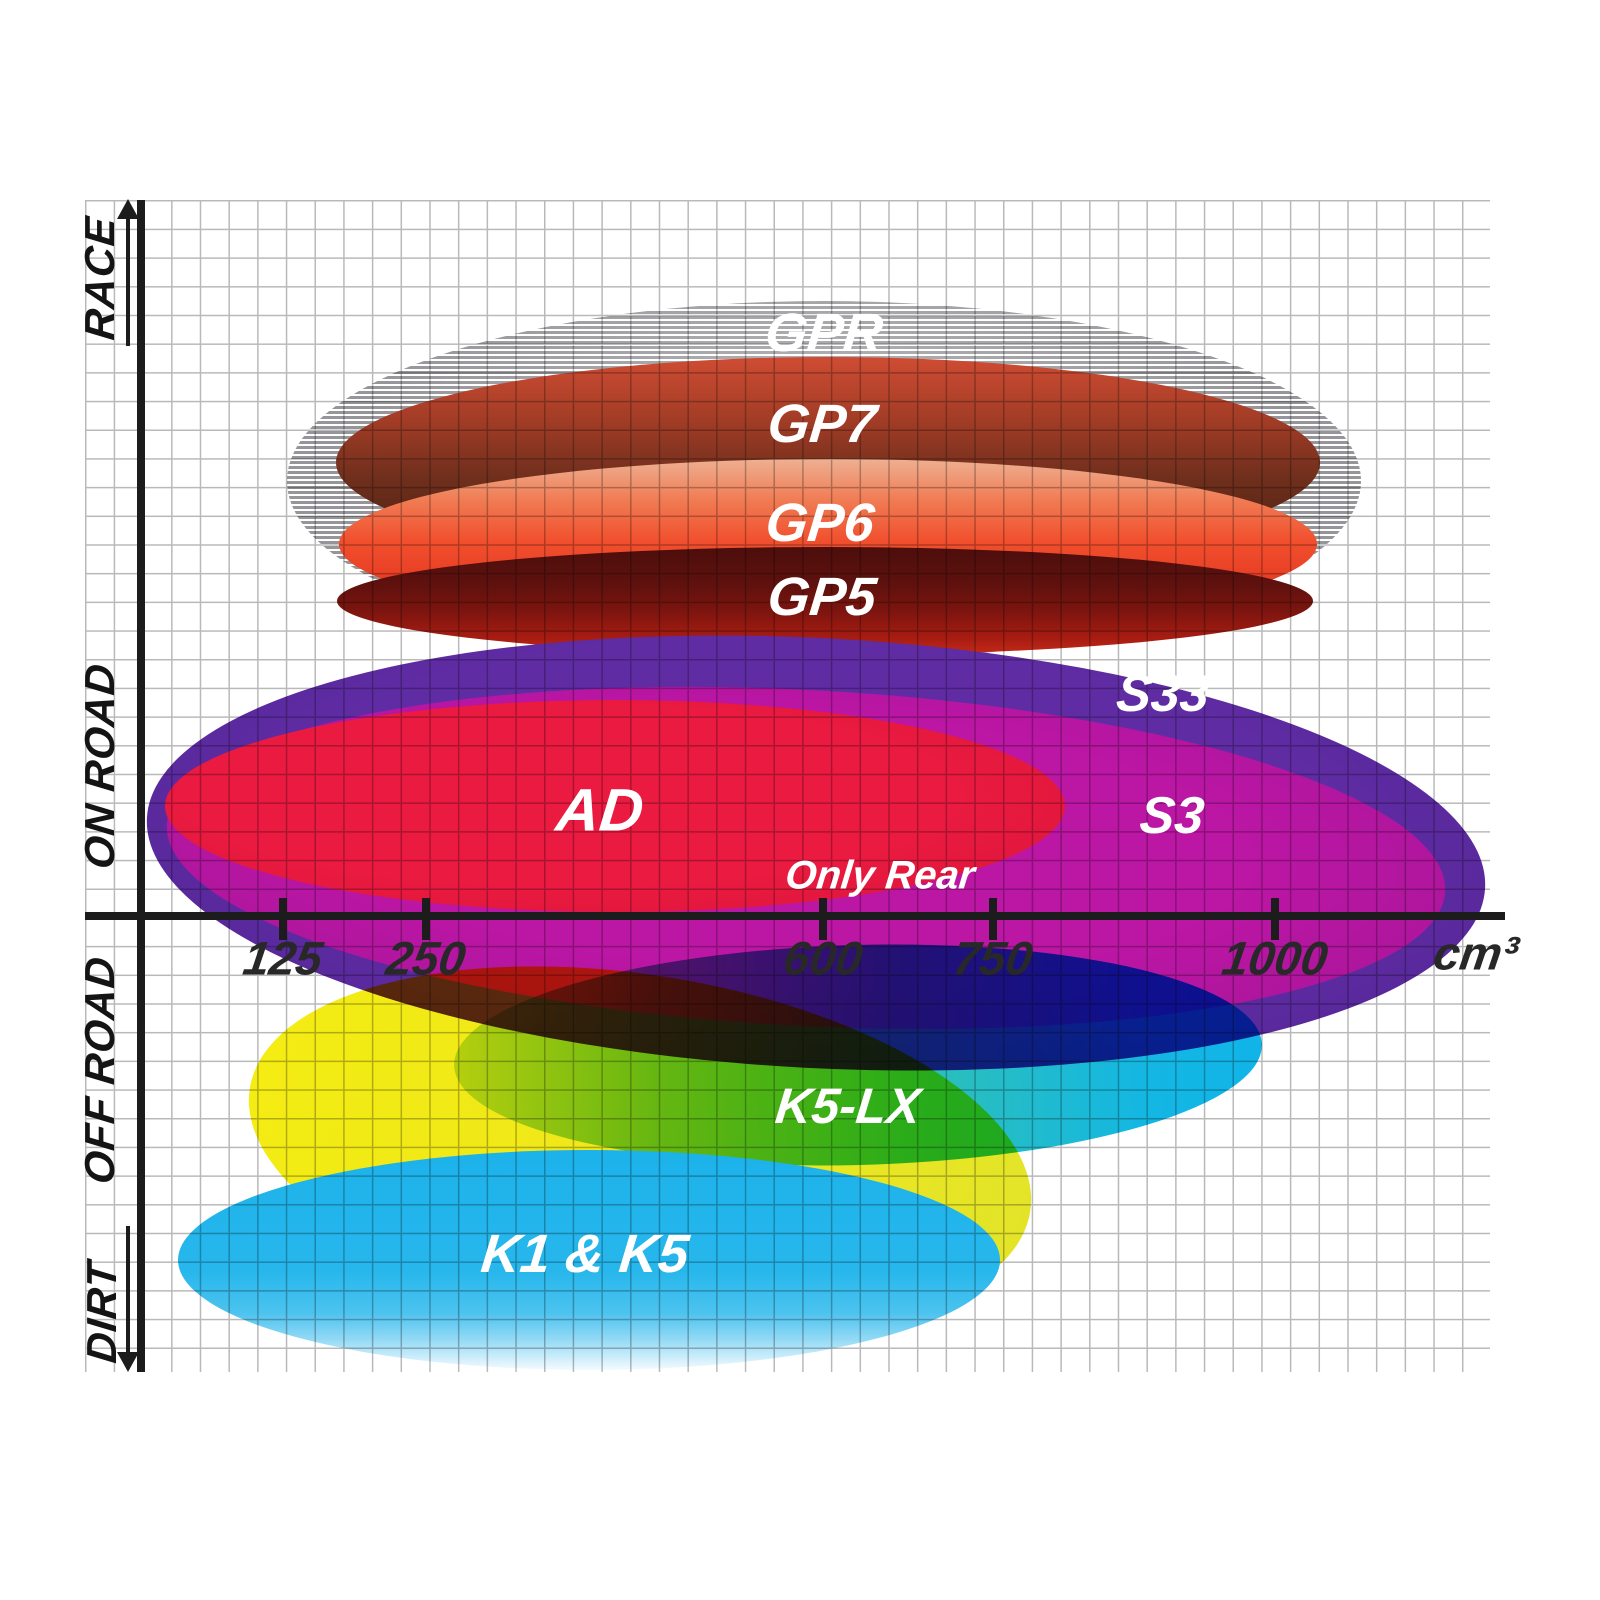  I want to click on y-axis-line, so click(141, 786).